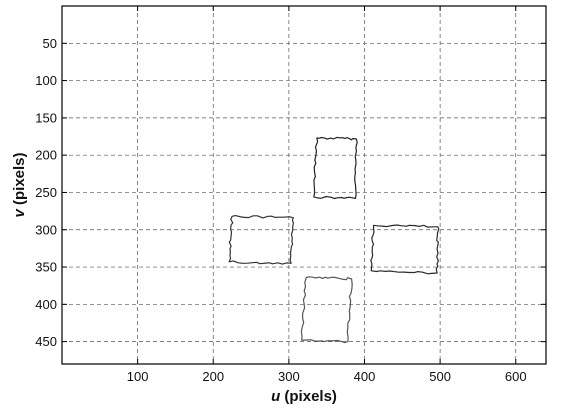 The width and height of the screenshot is (561, 413). What do you see at coordinates (138, 376) in the screenshot?
I see `x-tick-label: 100` at bounding box center [138, 376].